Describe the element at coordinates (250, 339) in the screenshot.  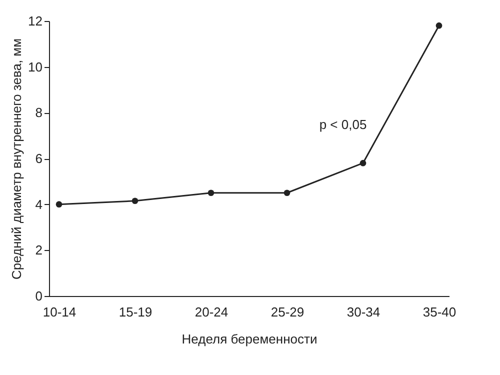
I see `x-axis-title: Неделя беременности` at that location.